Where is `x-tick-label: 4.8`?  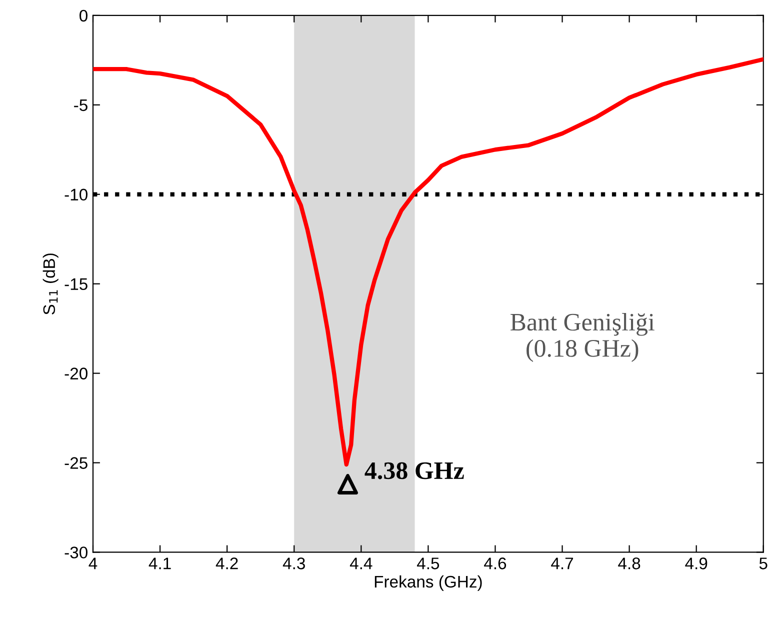
x-tick-label: 4.8 is located at coordinates (629, 564).